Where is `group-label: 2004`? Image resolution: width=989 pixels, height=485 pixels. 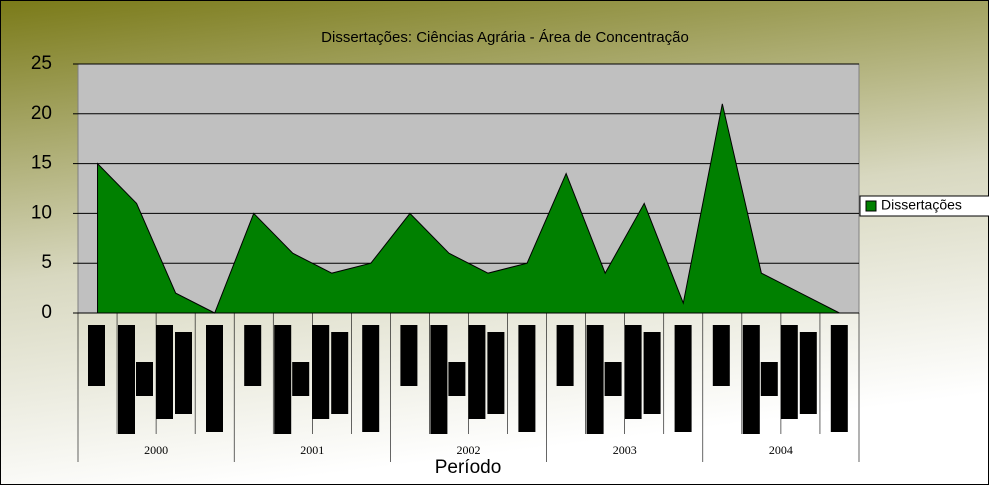
group-label: 2004 is located at coordinates (781, 450).